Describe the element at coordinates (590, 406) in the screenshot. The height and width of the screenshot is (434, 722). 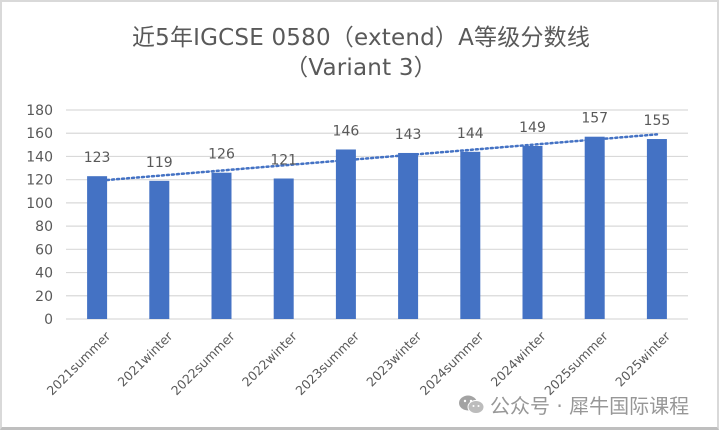
I see `watermark-text: 公众号 · 犀牛国际课程` at that location.